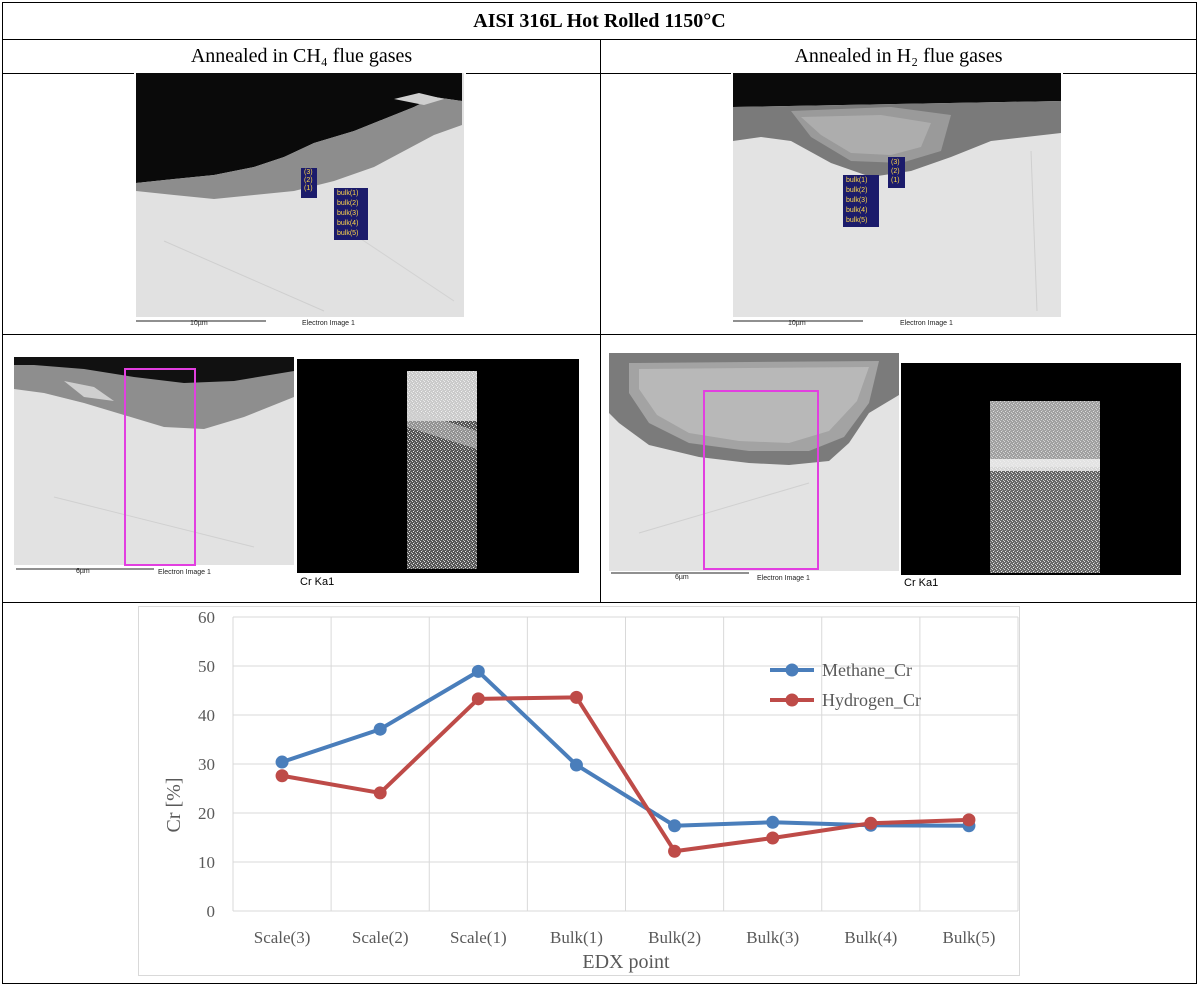 The image size is (1200, 987). Describe the element at coordinates (772, 937) in the screenshot. I see `x-tick-label: Bulk(3)` at that location.